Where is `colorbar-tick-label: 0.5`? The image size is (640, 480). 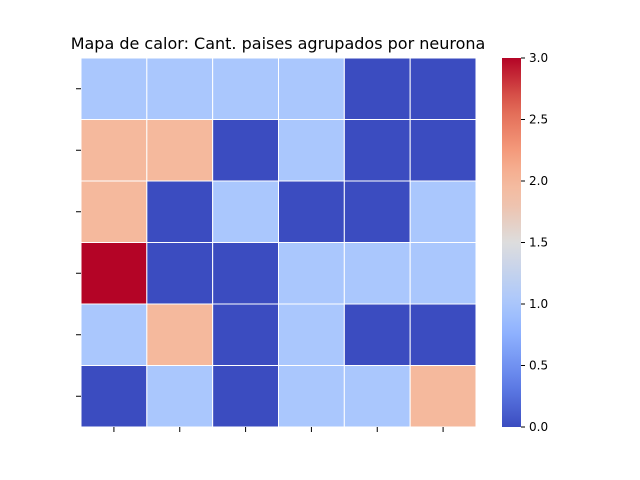
colorbar-tick-label: 0.5 is located at coordinates (538, 366).